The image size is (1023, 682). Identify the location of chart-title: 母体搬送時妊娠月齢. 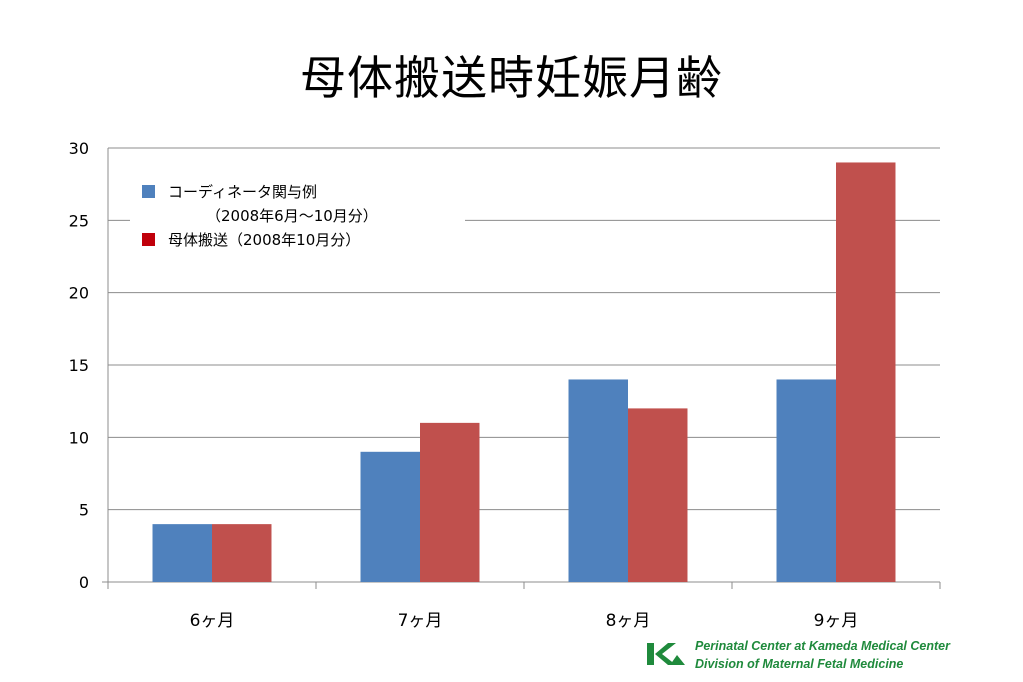
(511, 78).